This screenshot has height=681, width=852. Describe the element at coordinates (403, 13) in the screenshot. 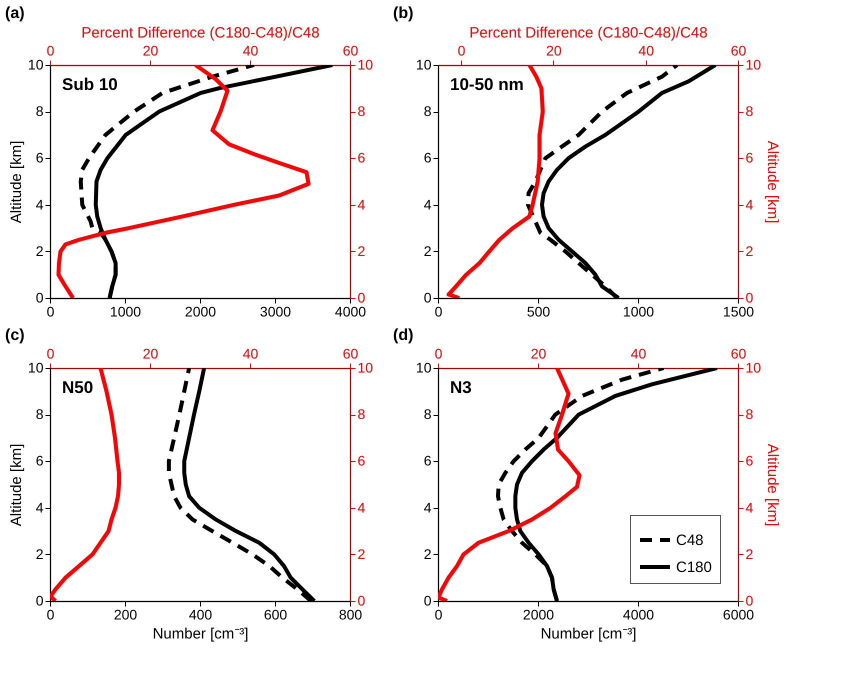

I see `chart-title: (b)` at that location.